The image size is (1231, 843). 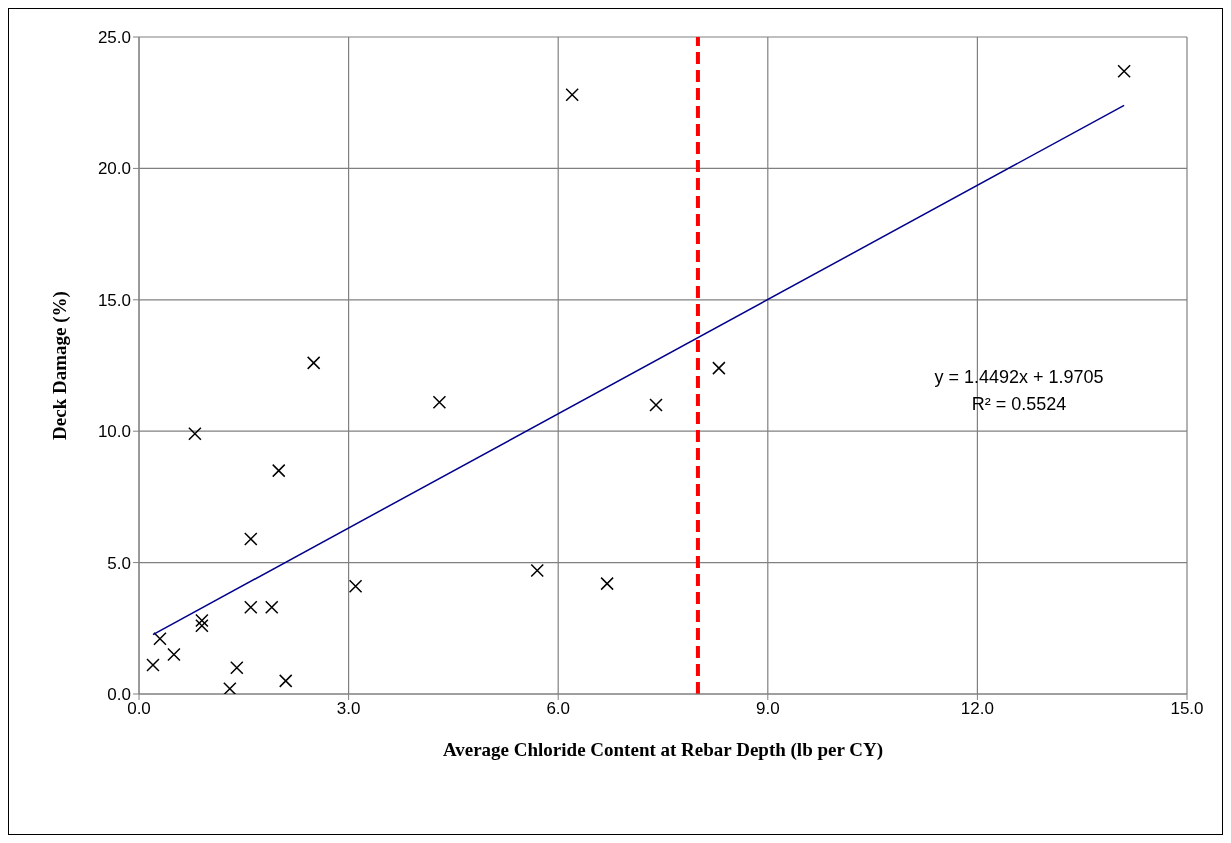 I want to click on annotation: R² = 0.5524, so click(x=1019, y=404).